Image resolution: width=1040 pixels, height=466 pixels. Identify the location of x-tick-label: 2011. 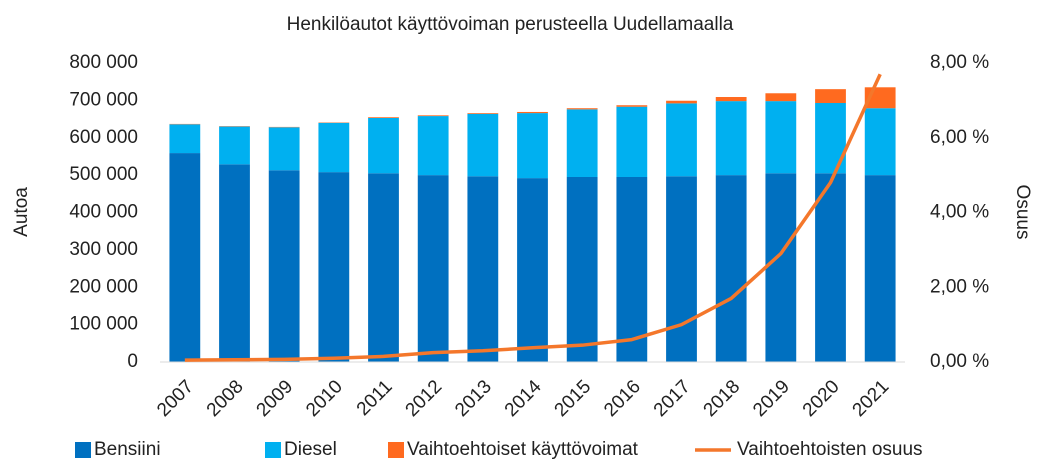
(375, 398).